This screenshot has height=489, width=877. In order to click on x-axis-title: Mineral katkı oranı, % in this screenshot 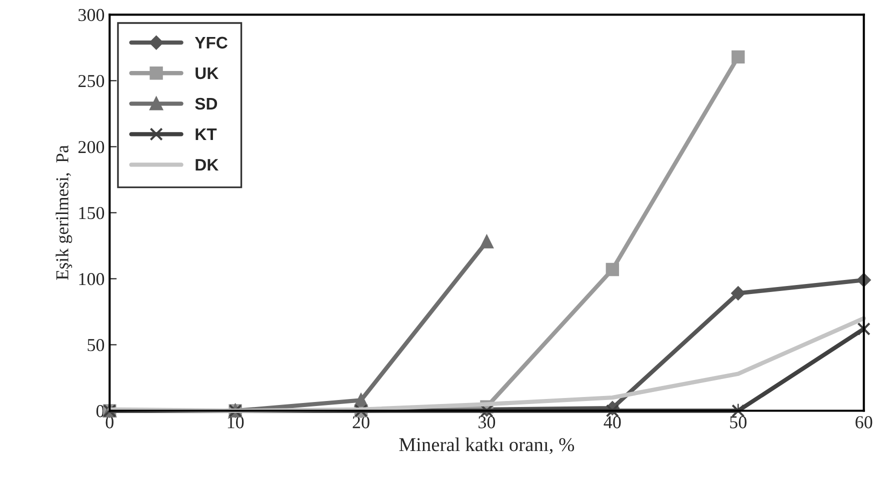, I will do `click(486, 446)`.